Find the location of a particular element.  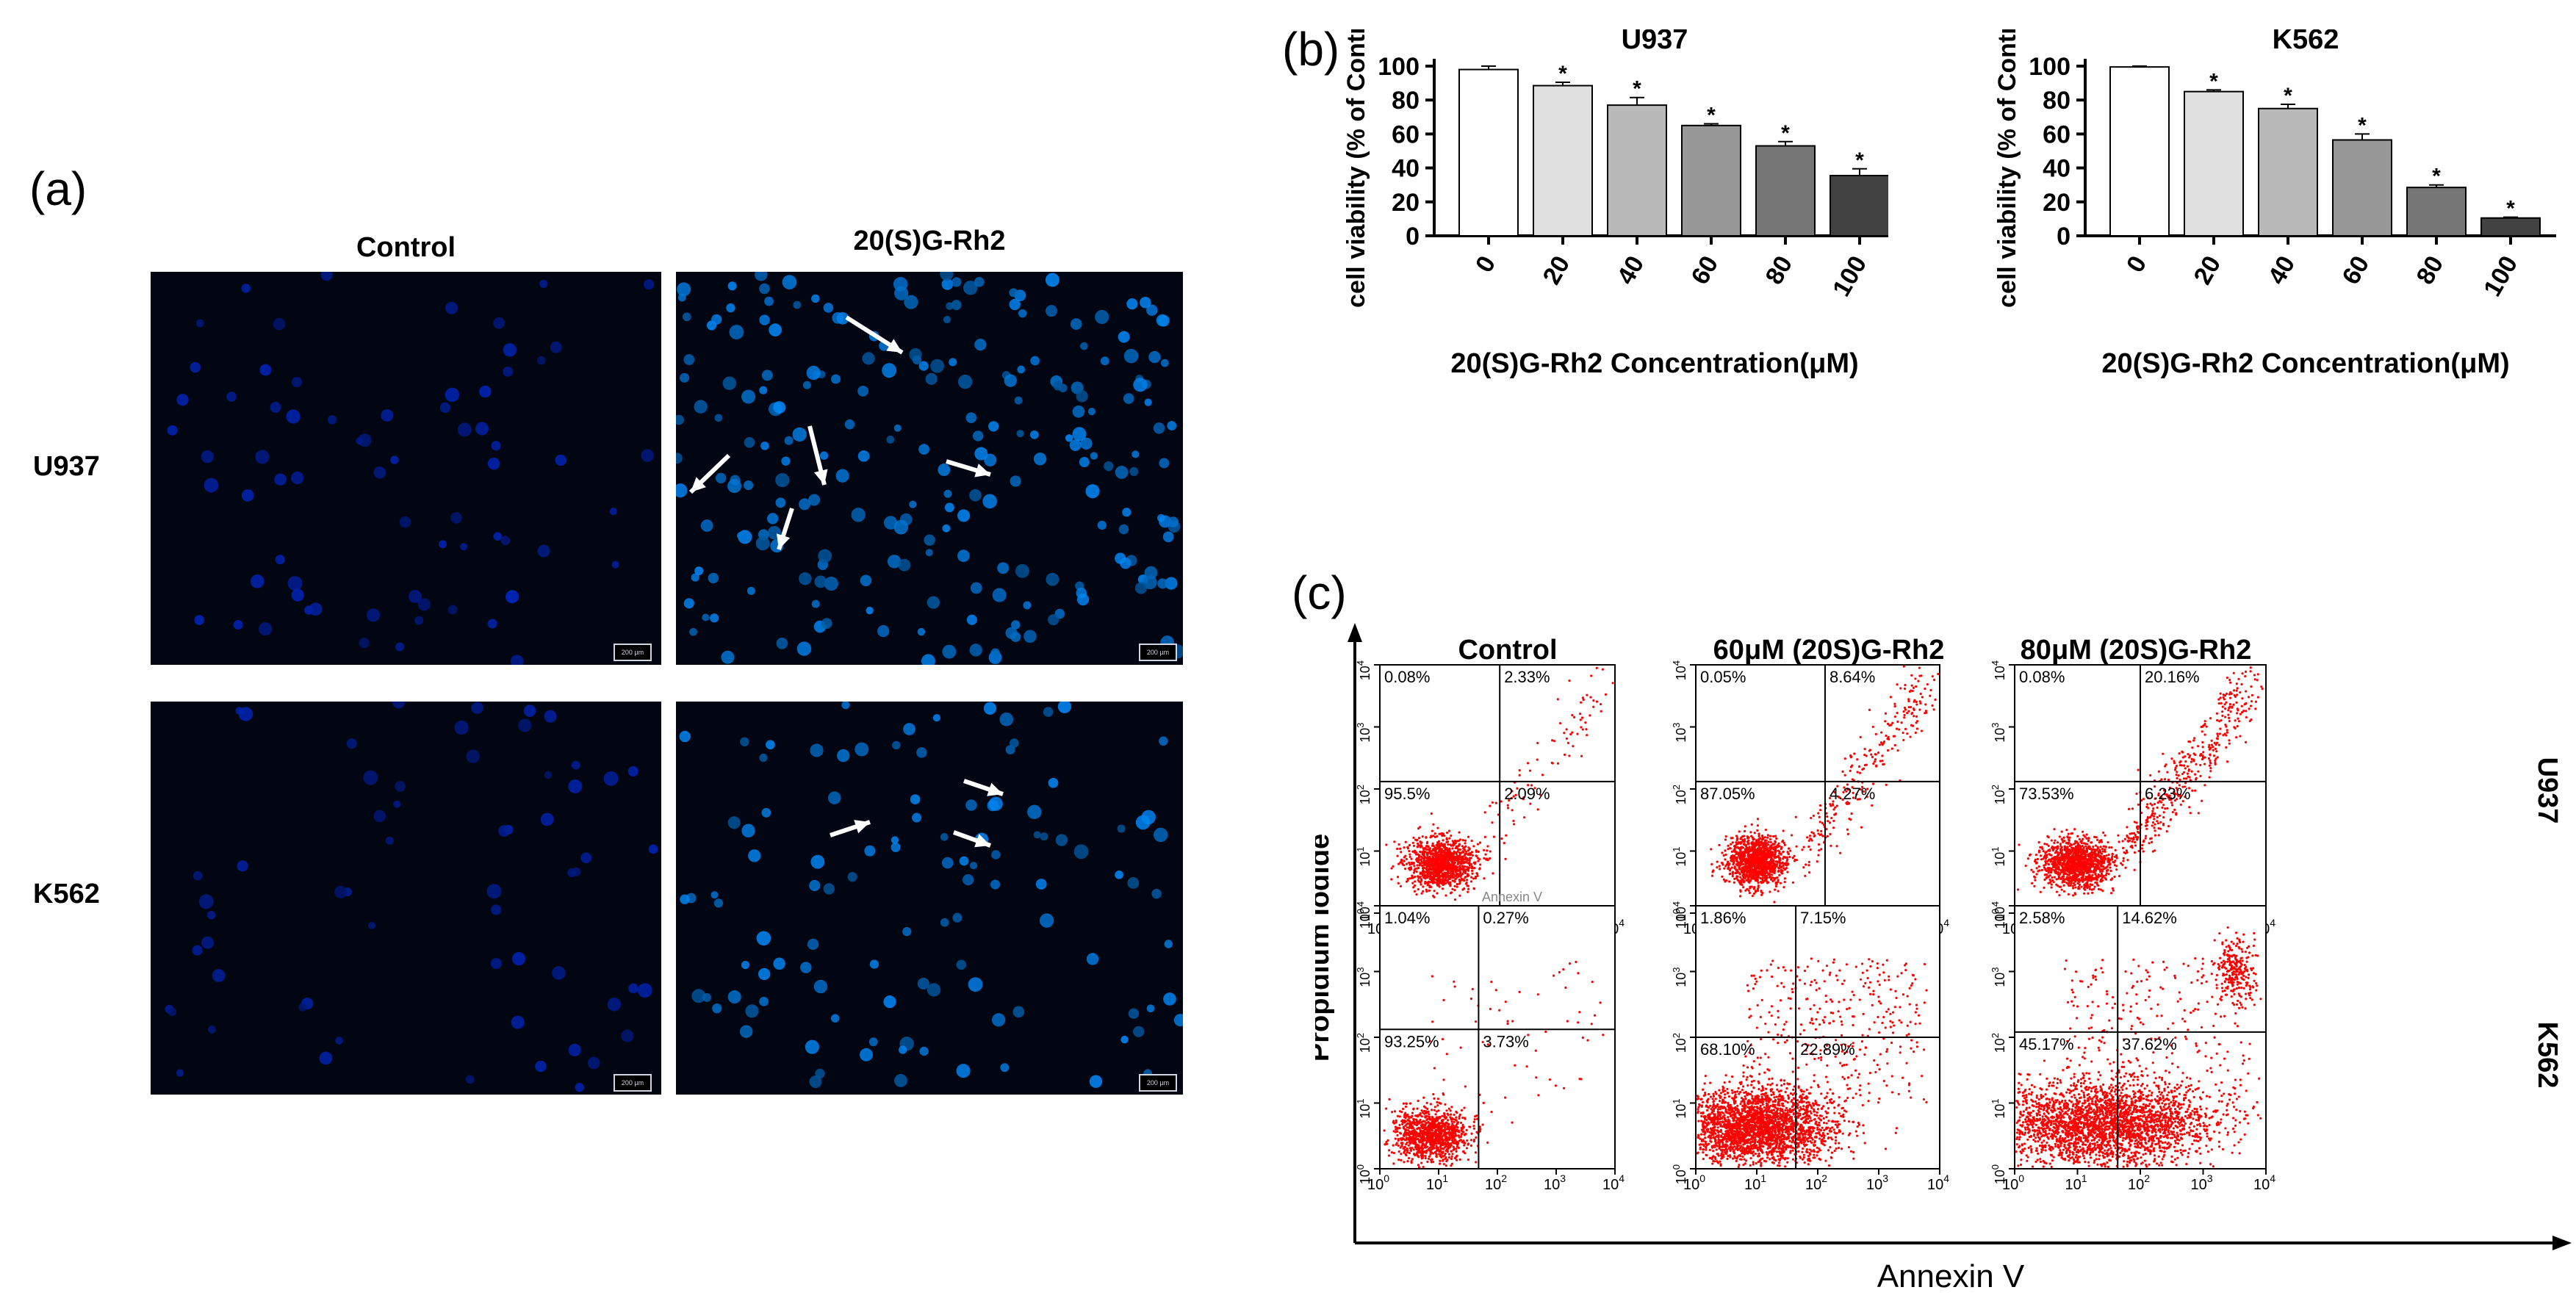

quadrant-label-lr: 6.23% is located at coordinates (2167, 794).